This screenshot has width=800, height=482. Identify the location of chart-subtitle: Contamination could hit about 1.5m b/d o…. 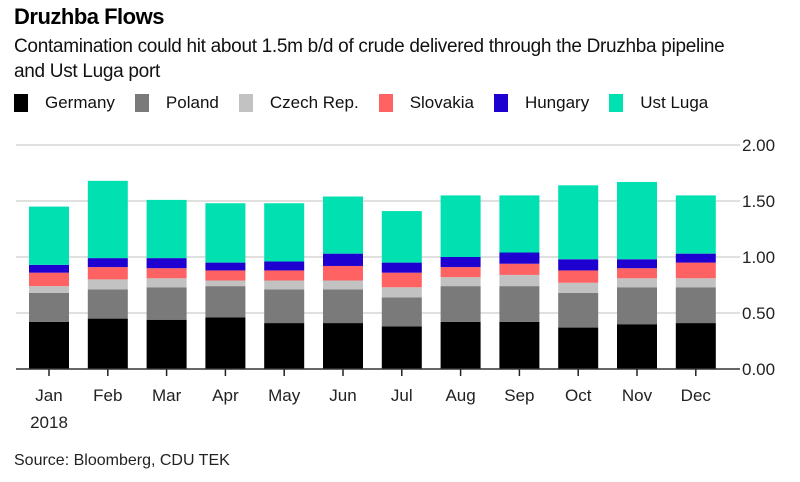
(369, 59).